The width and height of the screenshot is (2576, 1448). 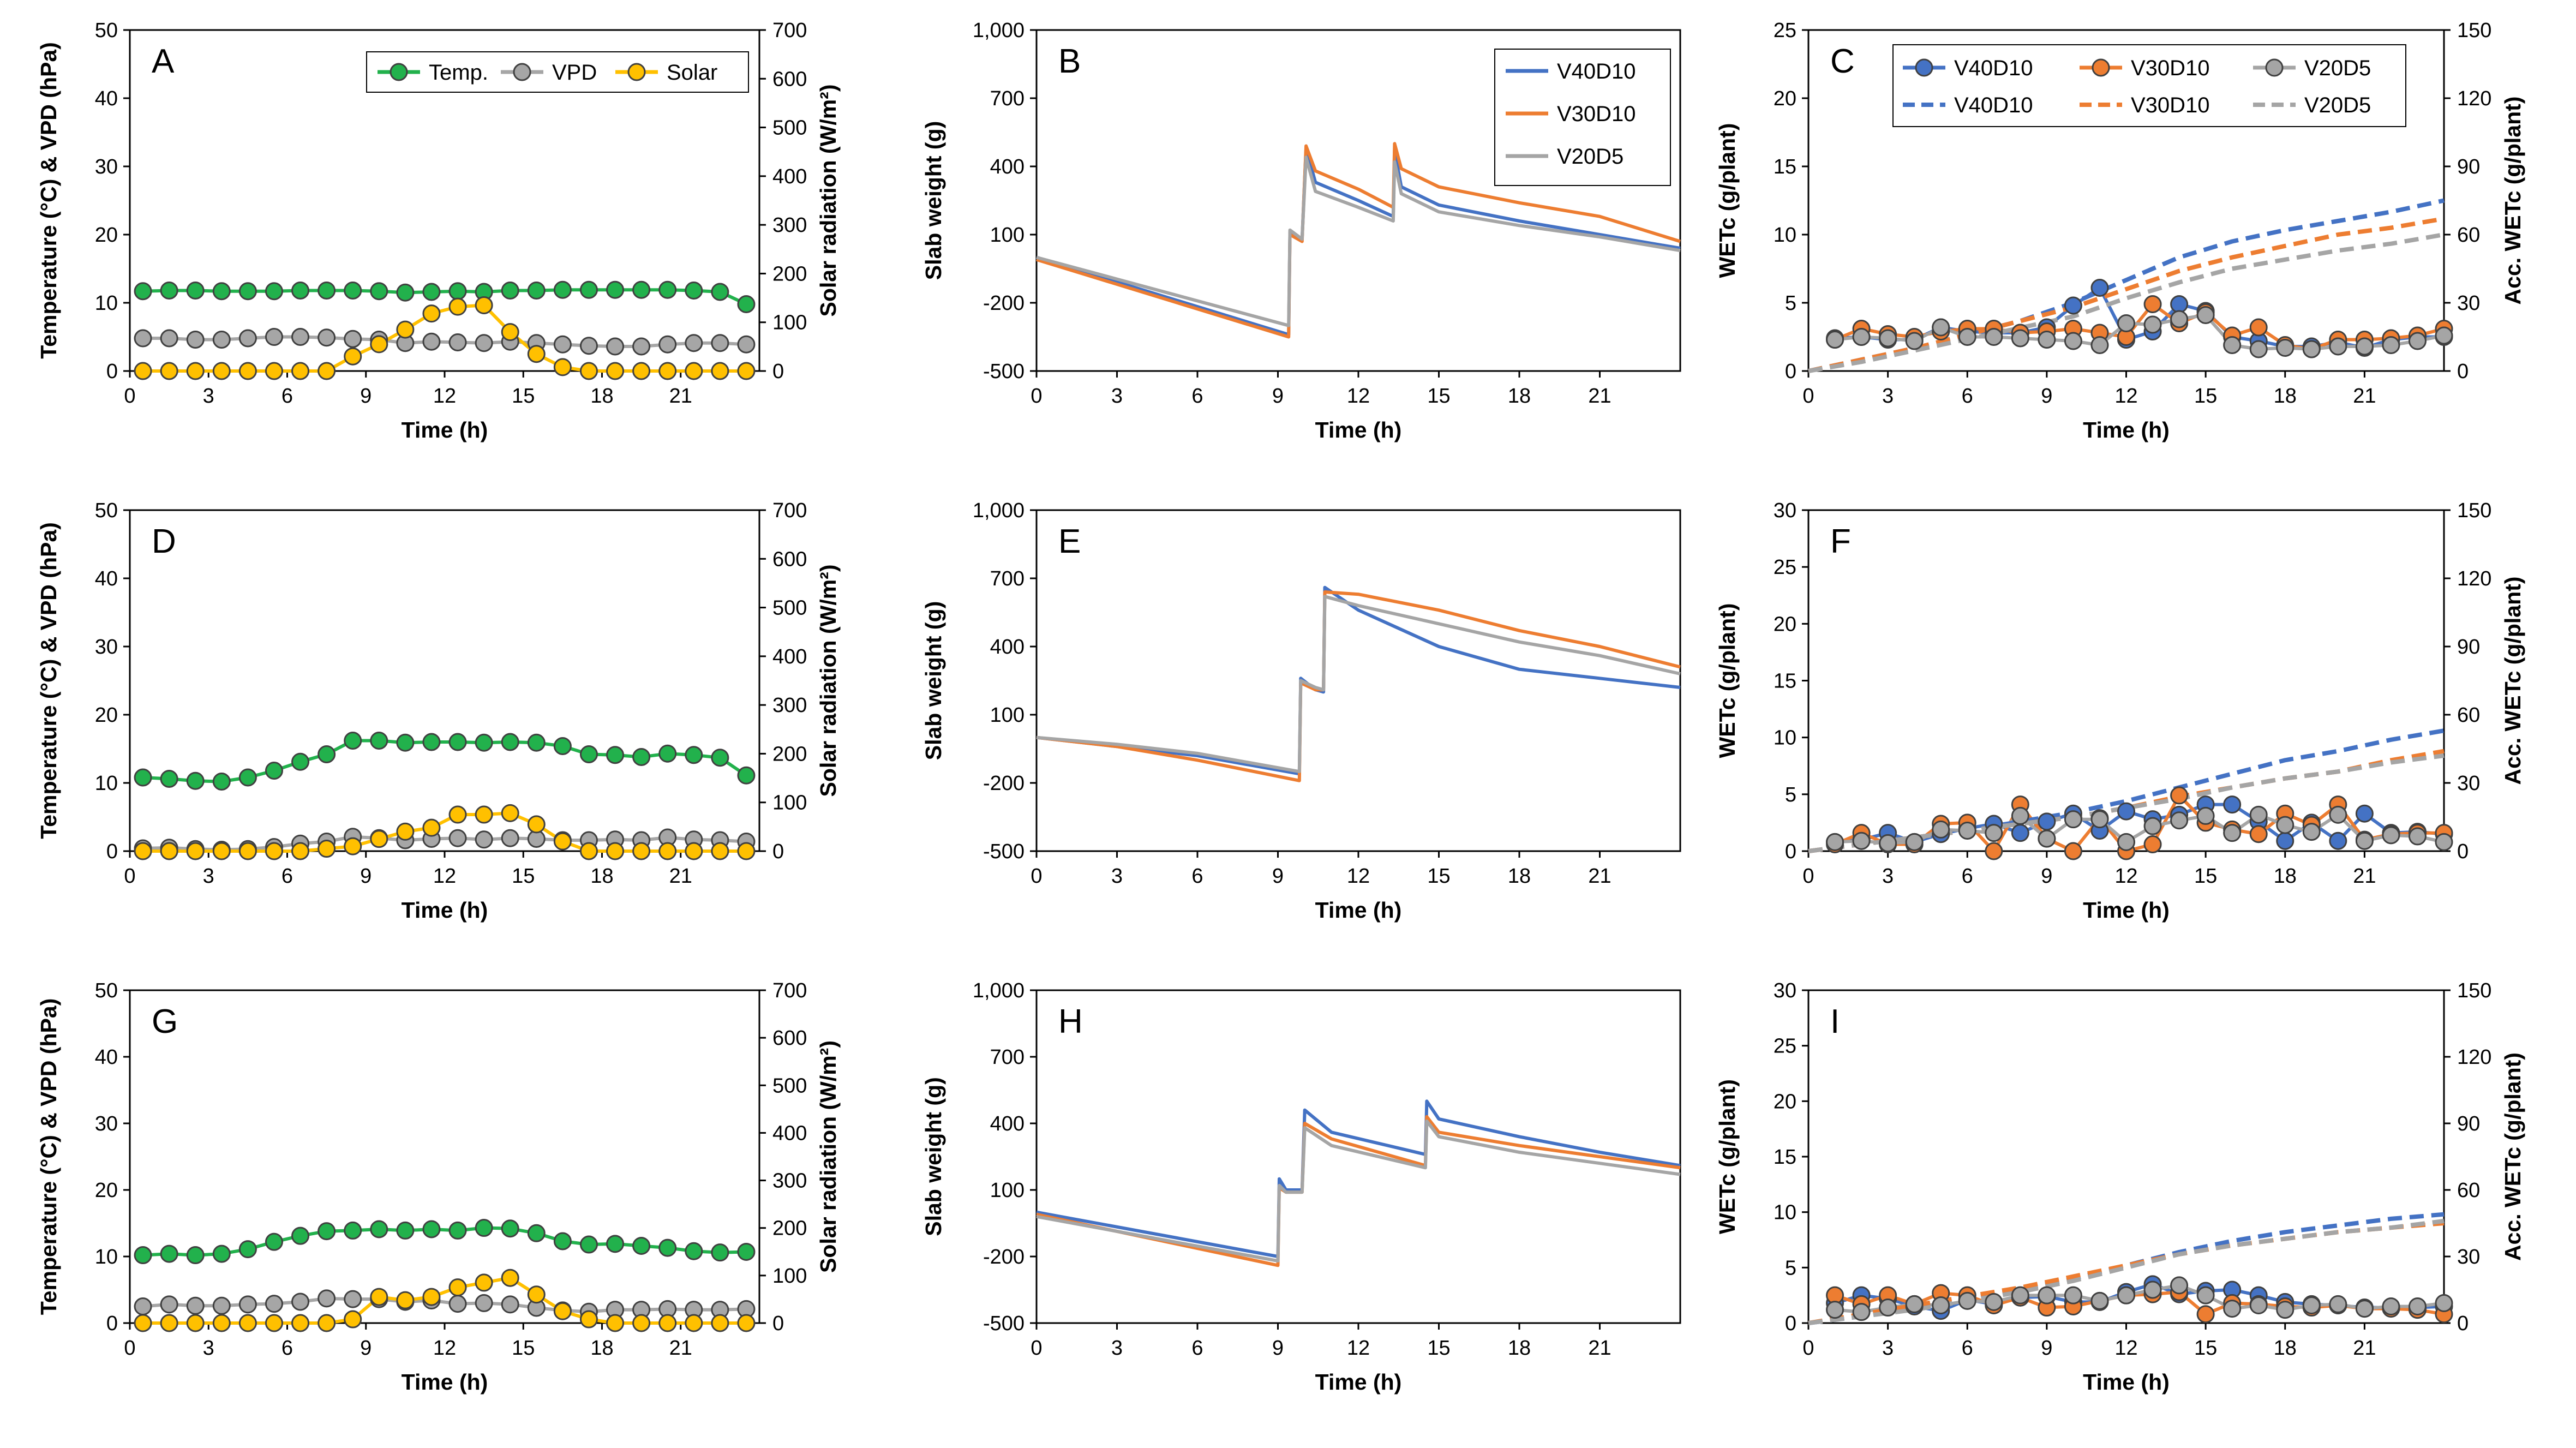 I want to click on y2-tick-label: 700, so click(x=790, y=30).